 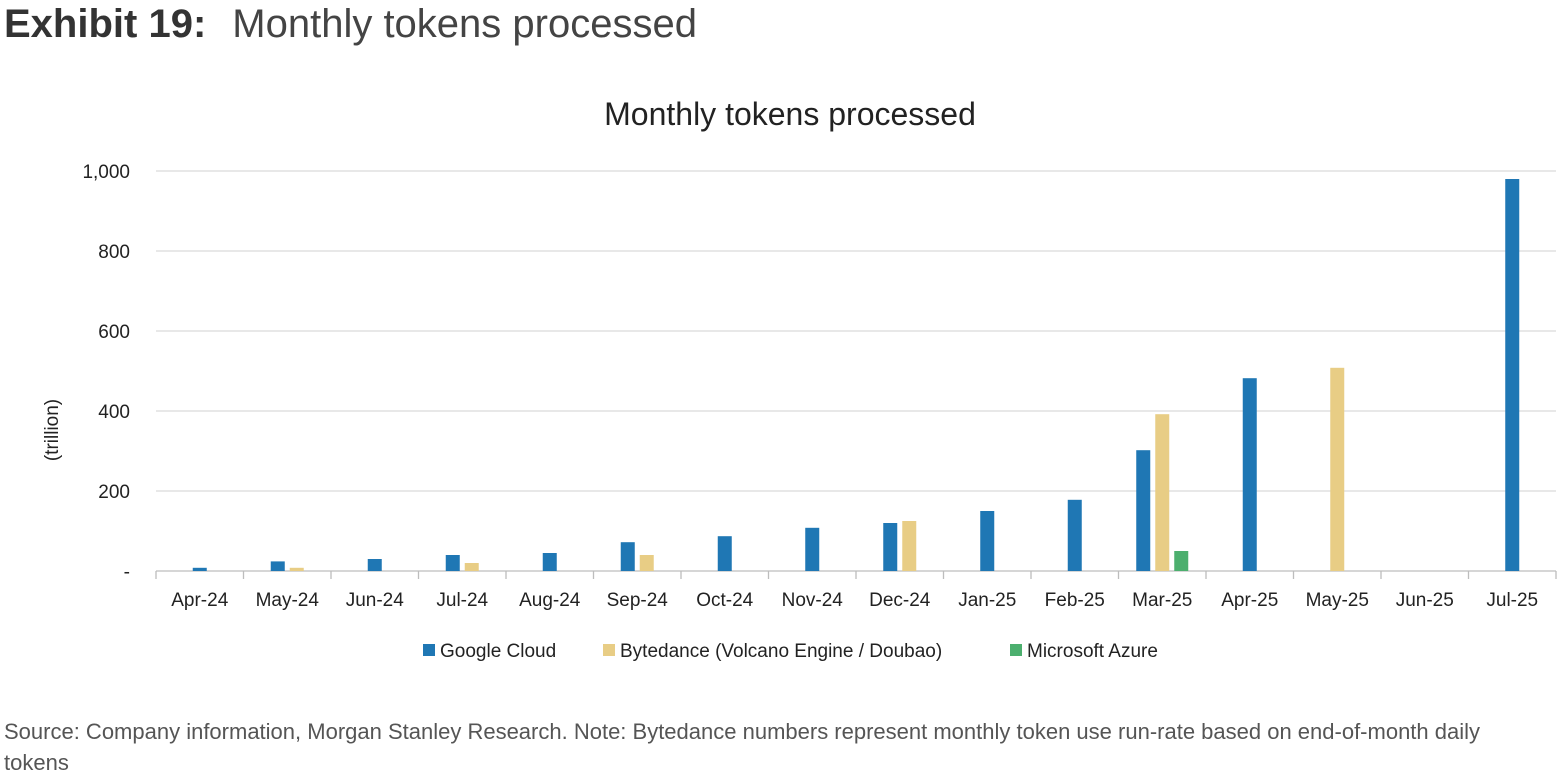 I want to click on legend-swatch-google-cloud, so click(x=429, y=650).